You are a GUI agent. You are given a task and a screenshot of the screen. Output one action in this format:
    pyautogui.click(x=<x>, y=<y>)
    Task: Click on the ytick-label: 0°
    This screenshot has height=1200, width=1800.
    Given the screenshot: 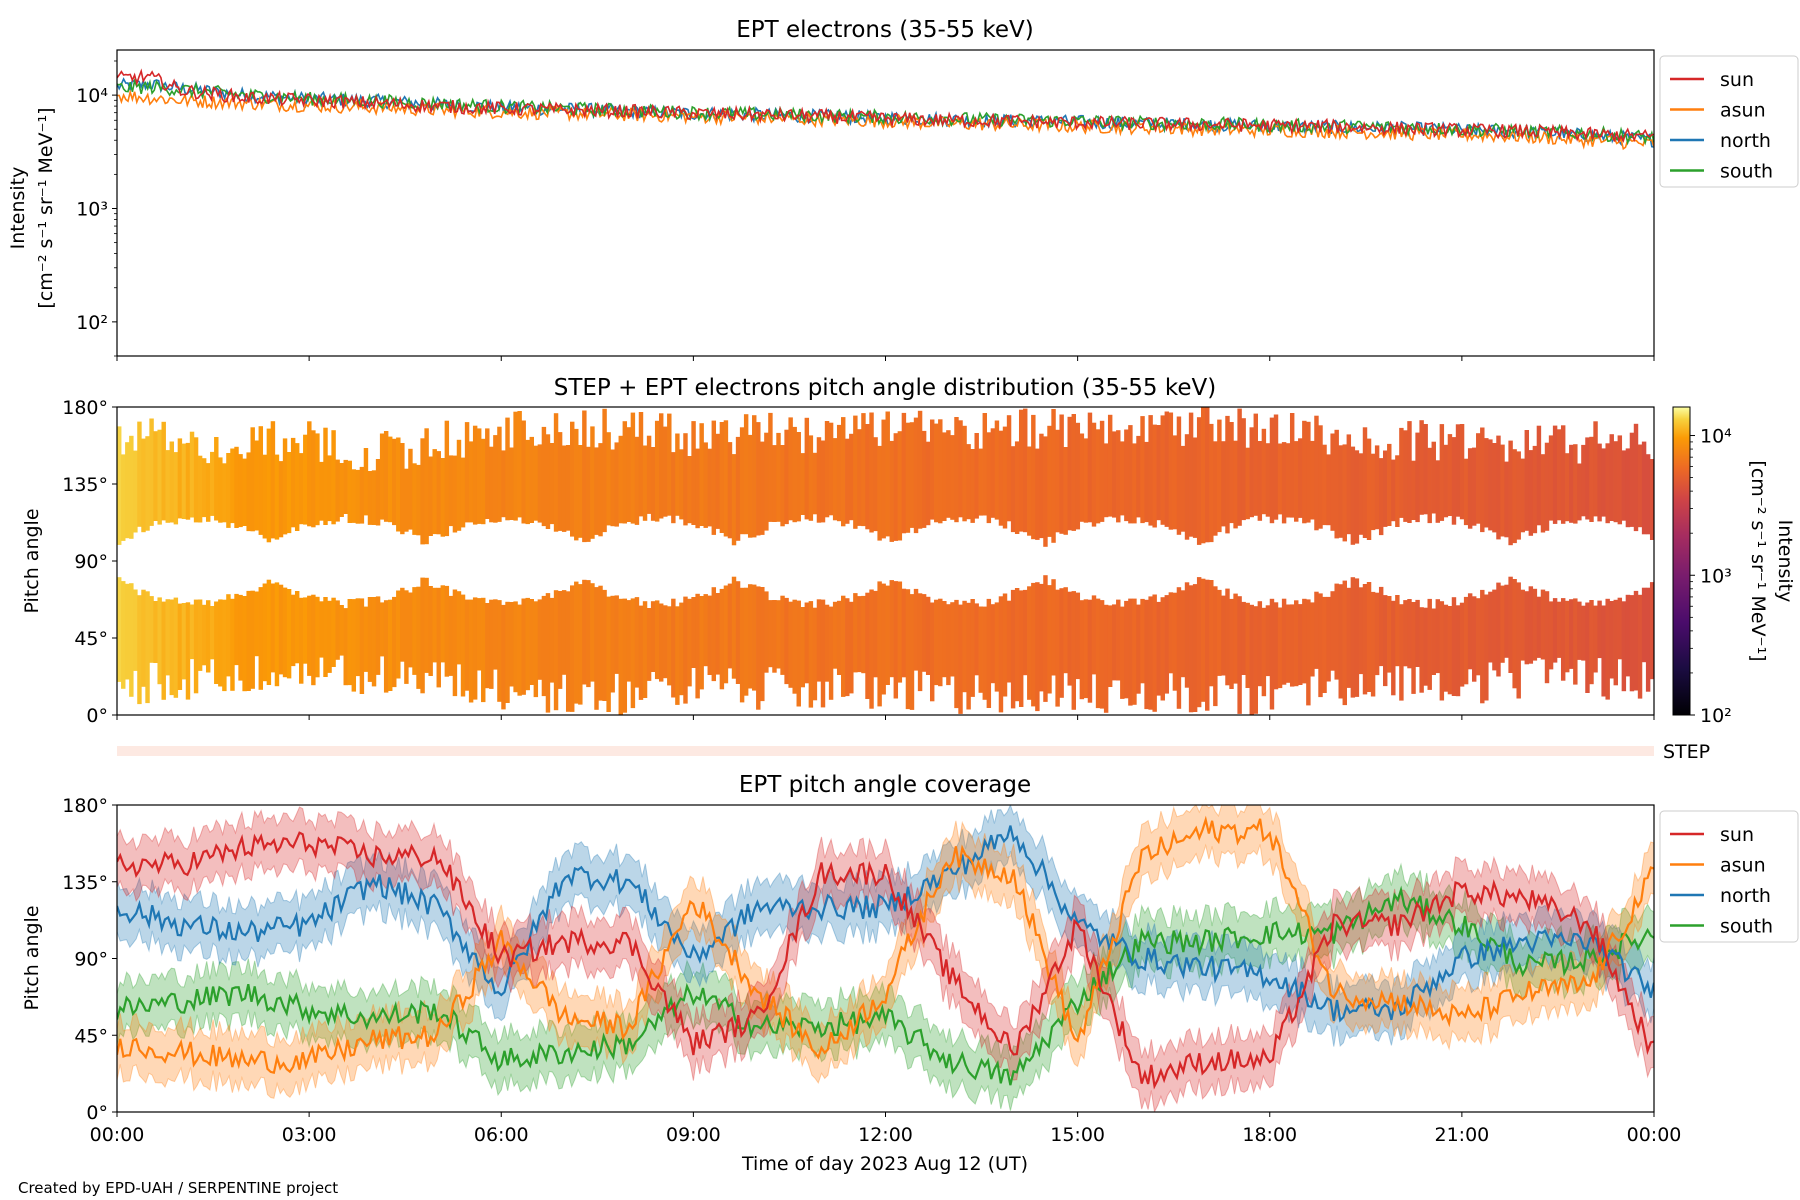 What is the action you would take?
    pyautogui.click(x=97, y=716)
    